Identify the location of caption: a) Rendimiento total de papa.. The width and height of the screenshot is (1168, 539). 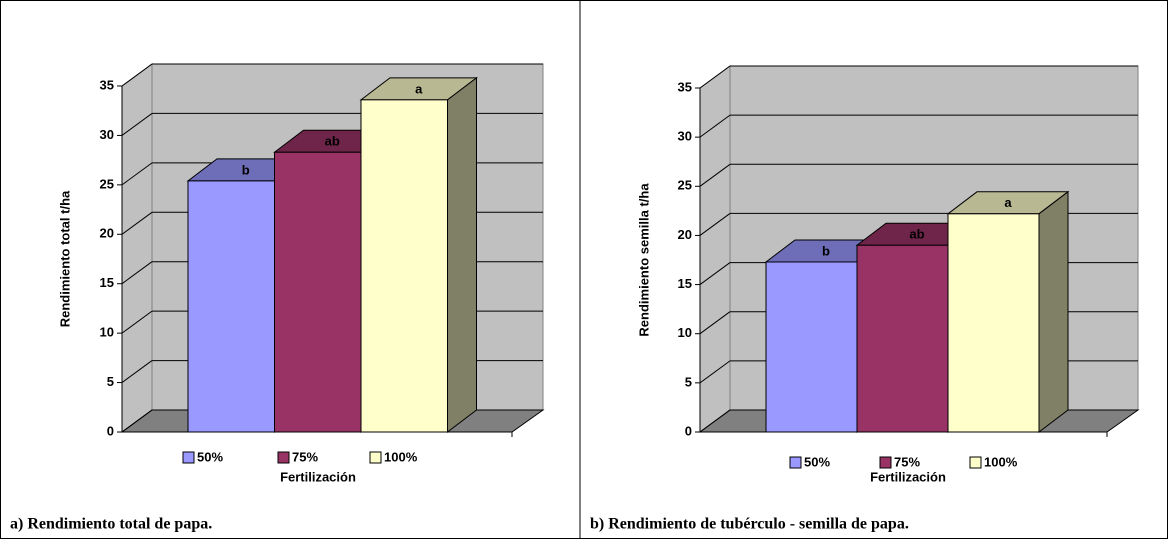
(111, 524).